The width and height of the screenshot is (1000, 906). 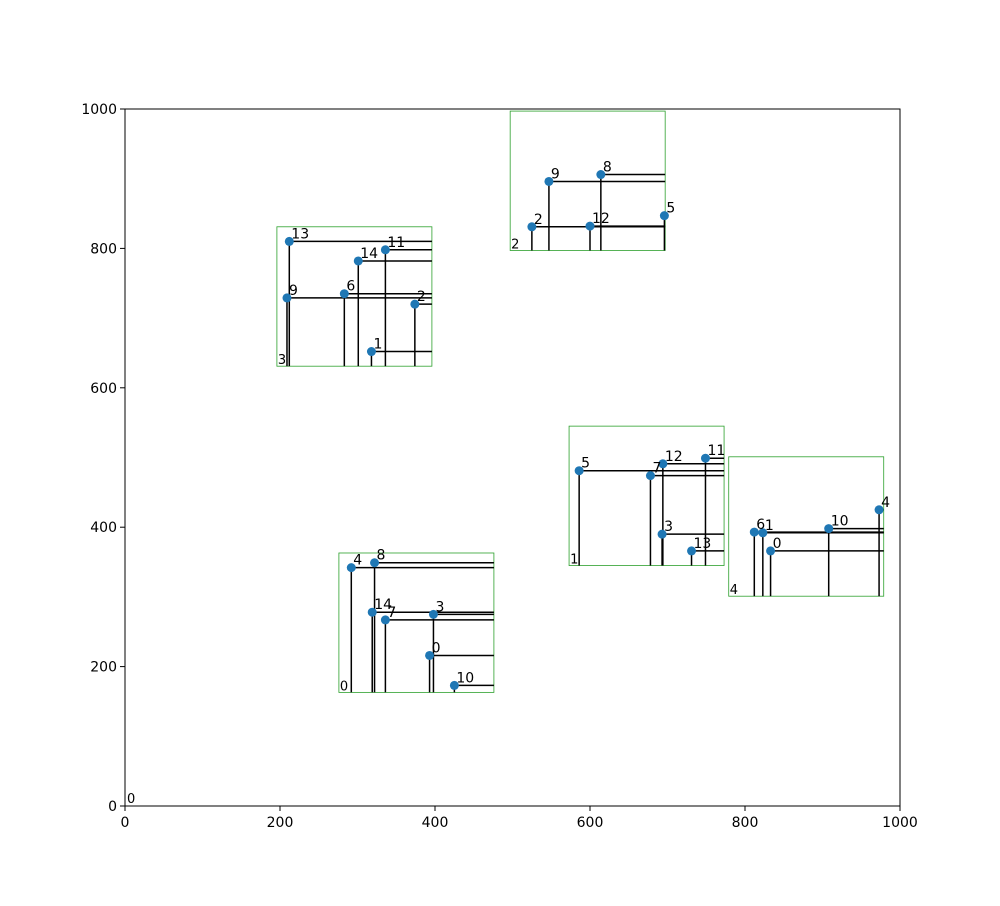 What do you see at coordinates (590, 823) in the screenshot?
I see `x-tick-label: 600` at bounding box center [590, 823].